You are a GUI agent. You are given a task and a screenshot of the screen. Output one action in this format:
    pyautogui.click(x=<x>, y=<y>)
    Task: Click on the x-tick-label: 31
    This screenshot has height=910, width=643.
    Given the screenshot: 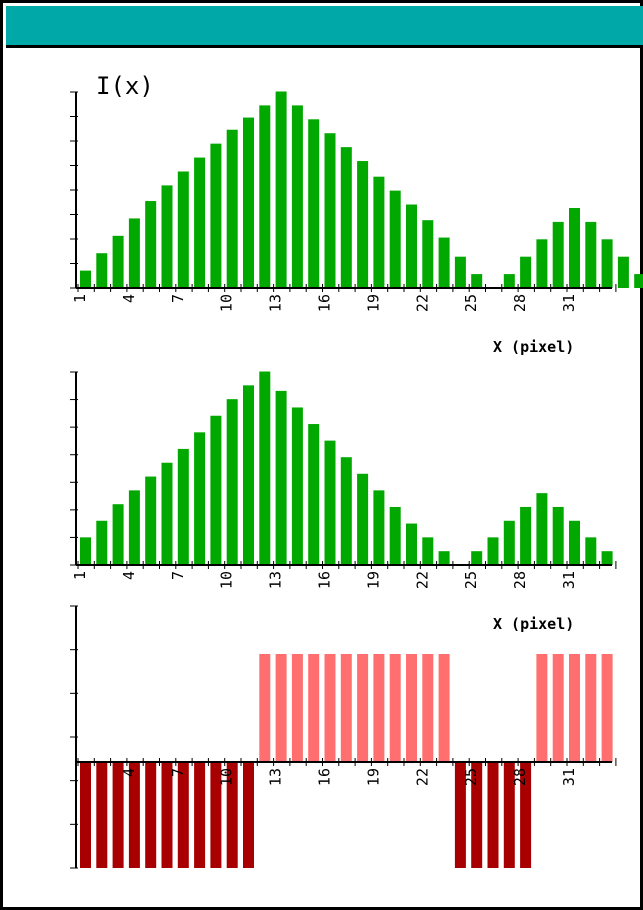 What is the action you would take?
    pyautogui.click(x=569, y=777)
    